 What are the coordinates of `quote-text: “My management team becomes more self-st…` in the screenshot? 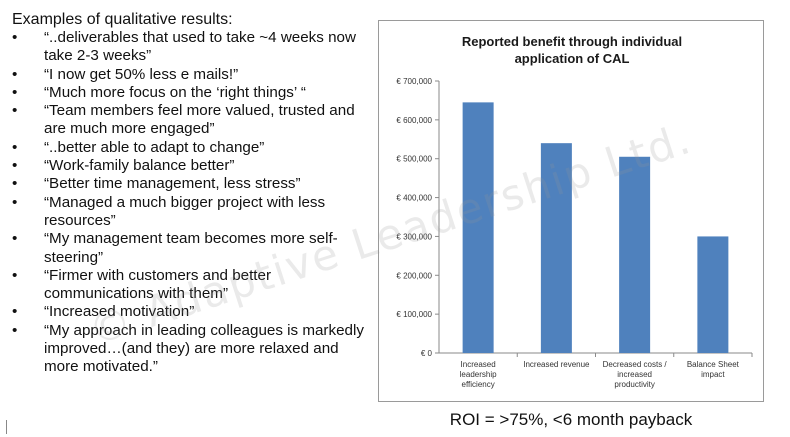 It's located at (191, 248).